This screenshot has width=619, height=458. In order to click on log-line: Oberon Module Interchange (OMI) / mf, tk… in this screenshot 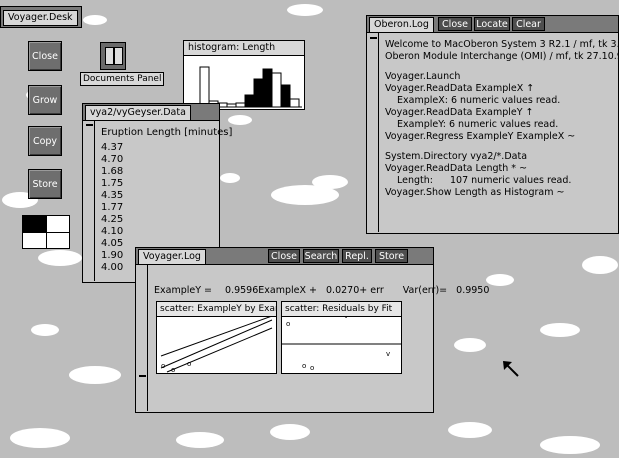, I will do `click(502, 56)`.